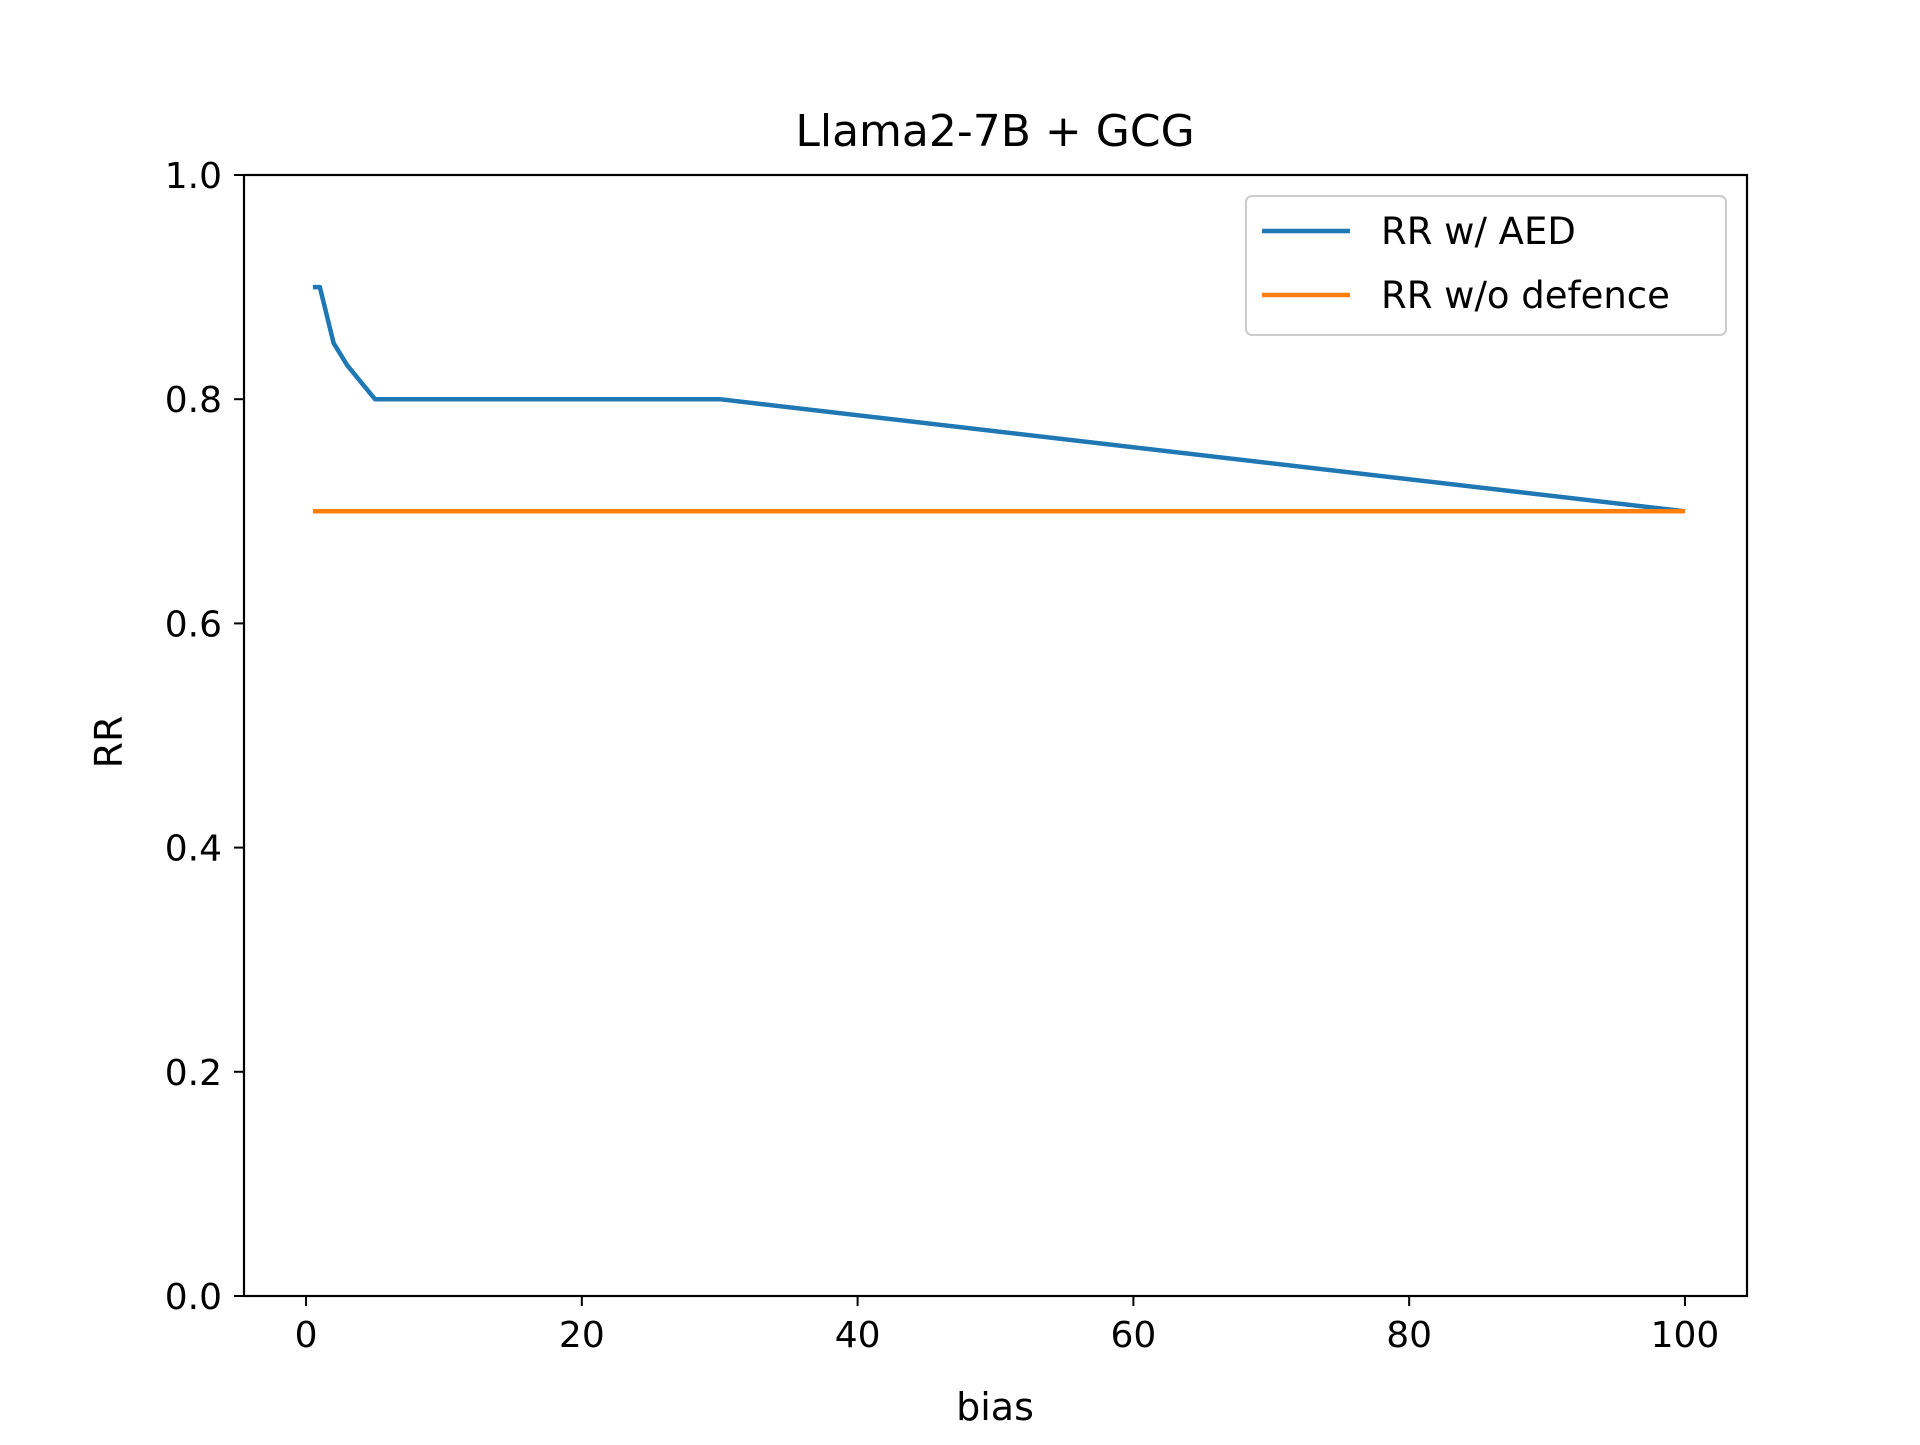 The image size is (1920, 1445). Describe the element at coordinates (109, 742) in the screenshot. I see `y-axis-label: RR` at that location.